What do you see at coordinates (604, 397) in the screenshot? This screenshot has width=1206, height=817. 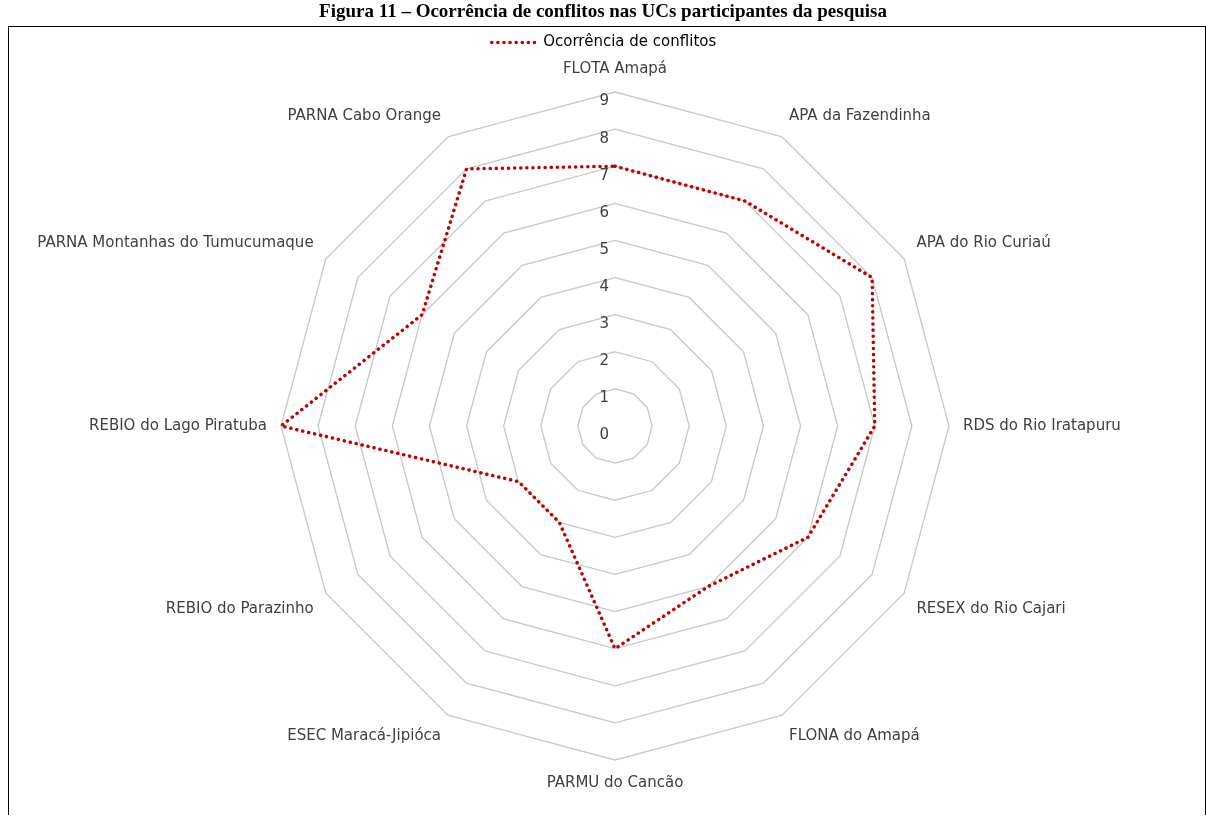 I see `y-tick-label: 1` at bounding box center [604, 397].